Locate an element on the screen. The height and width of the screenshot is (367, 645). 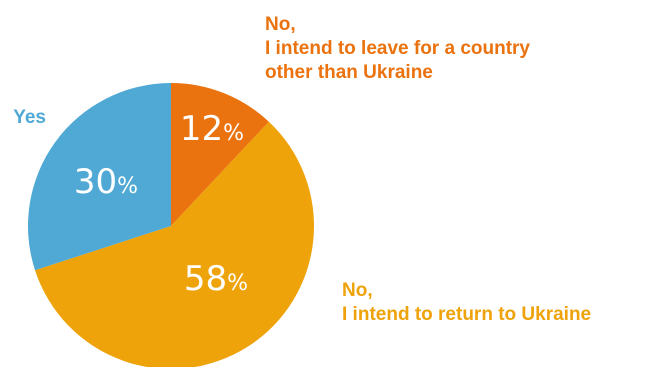
slice-value-label-0: 12% is located at coordinates (212, 129).